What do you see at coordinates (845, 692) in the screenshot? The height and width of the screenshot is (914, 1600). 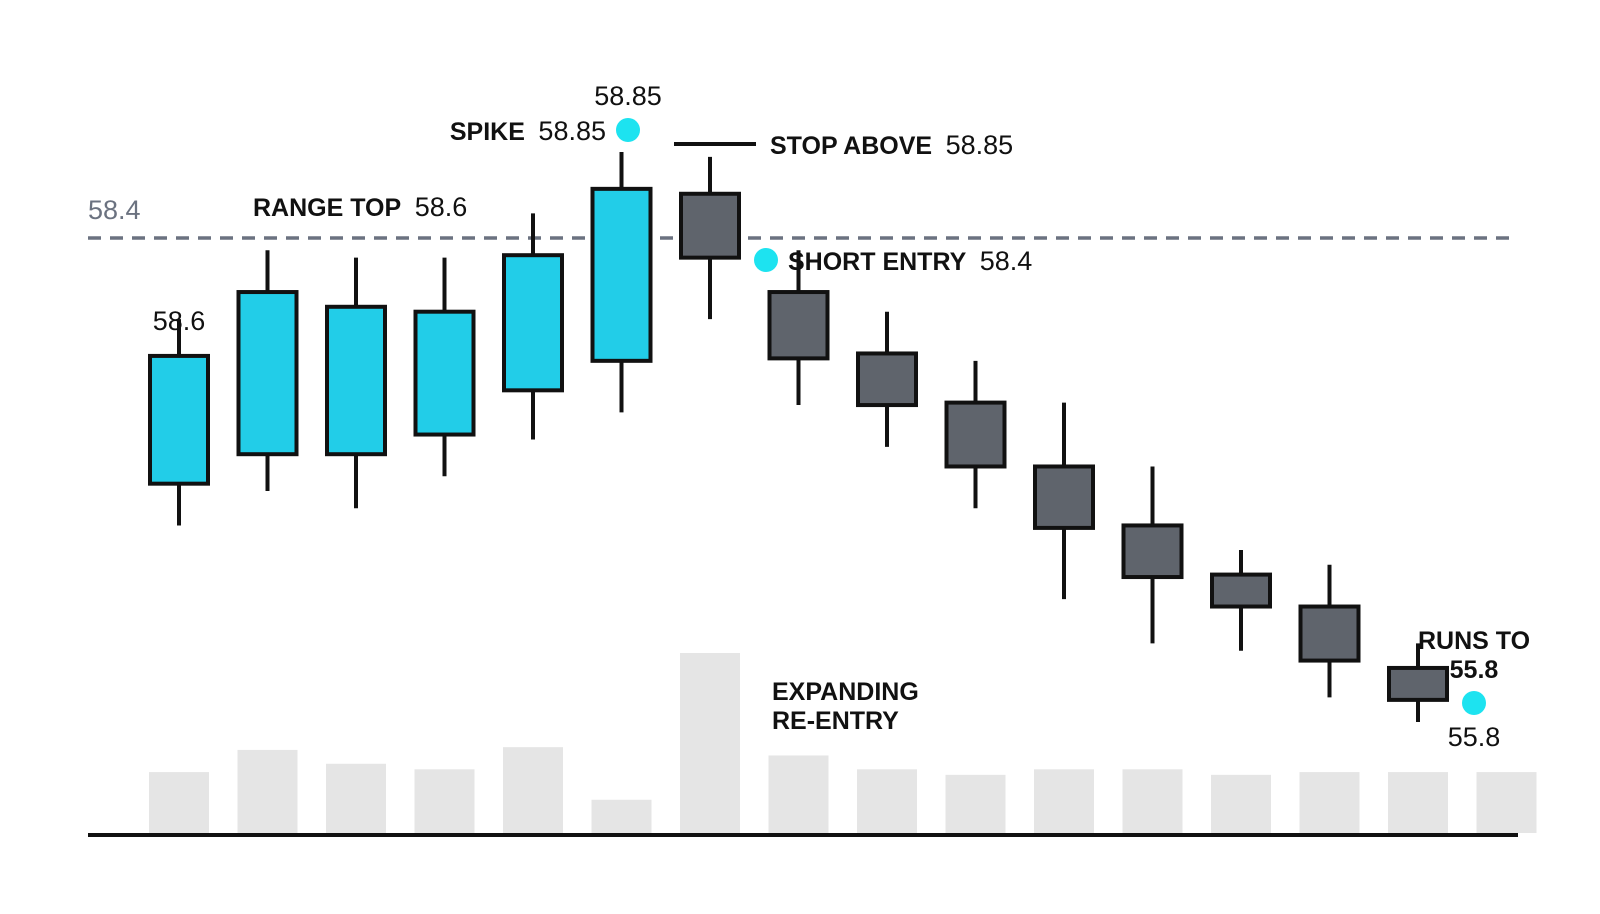 I see `volume-note-line-1: EXPANDING` at bounding box center [845, 692].